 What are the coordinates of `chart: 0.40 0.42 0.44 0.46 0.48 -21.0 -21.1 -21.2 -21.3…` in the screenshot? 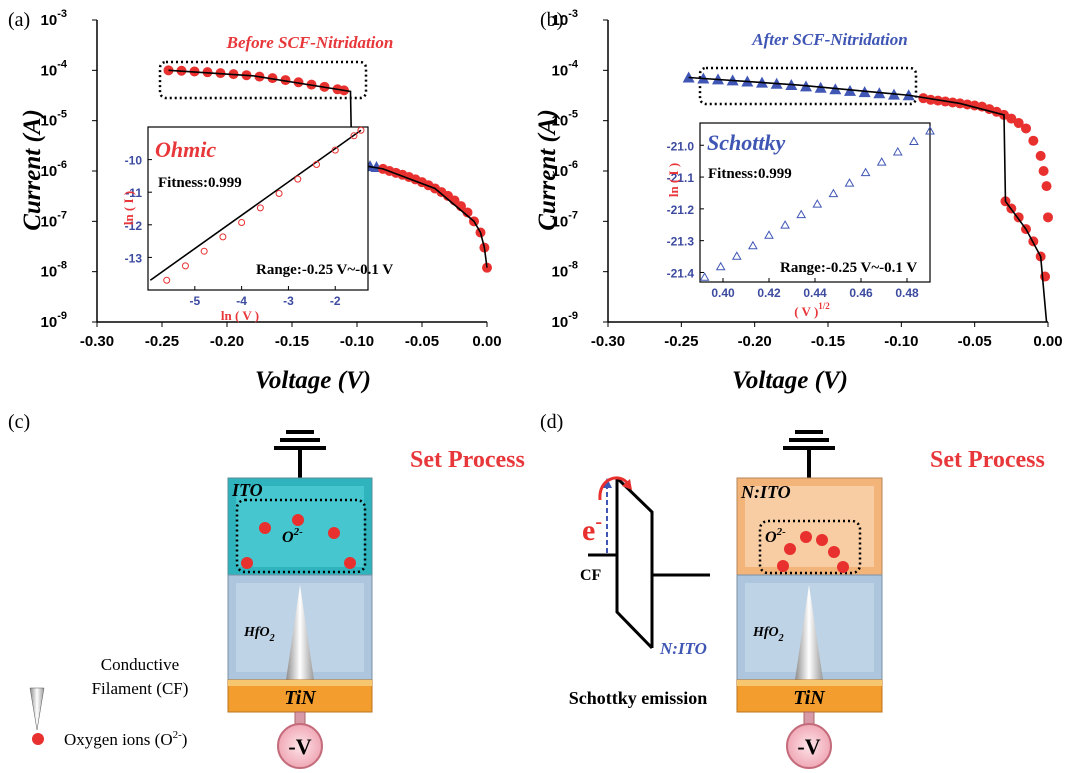 It's located at (800, 220).